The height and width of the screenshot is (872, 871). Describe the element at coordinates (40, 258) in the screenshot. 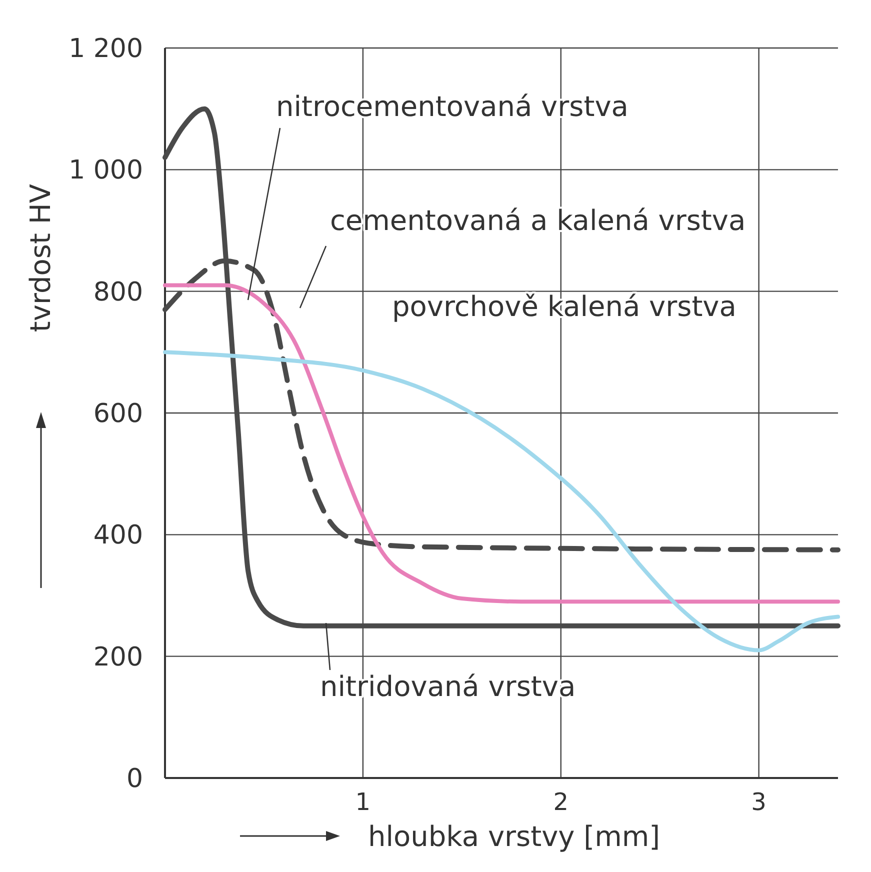

I see `y-axis-title: tvrdost HV` at that location.